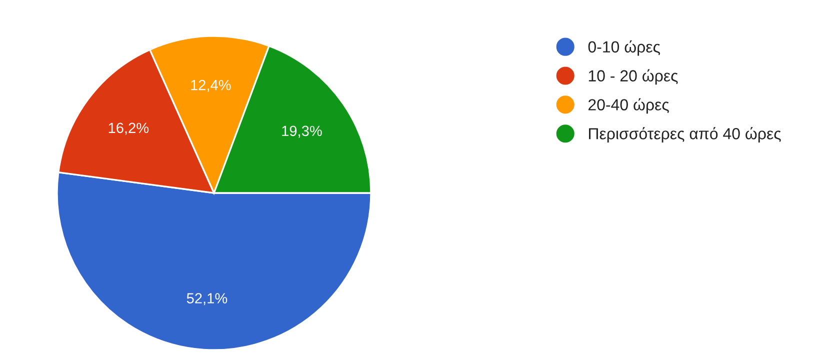 This screenshot has width=836, height=360. Describe the element at coordinates (207, 299) in the screenshot. I see `data-label: 52,1%` at that location.